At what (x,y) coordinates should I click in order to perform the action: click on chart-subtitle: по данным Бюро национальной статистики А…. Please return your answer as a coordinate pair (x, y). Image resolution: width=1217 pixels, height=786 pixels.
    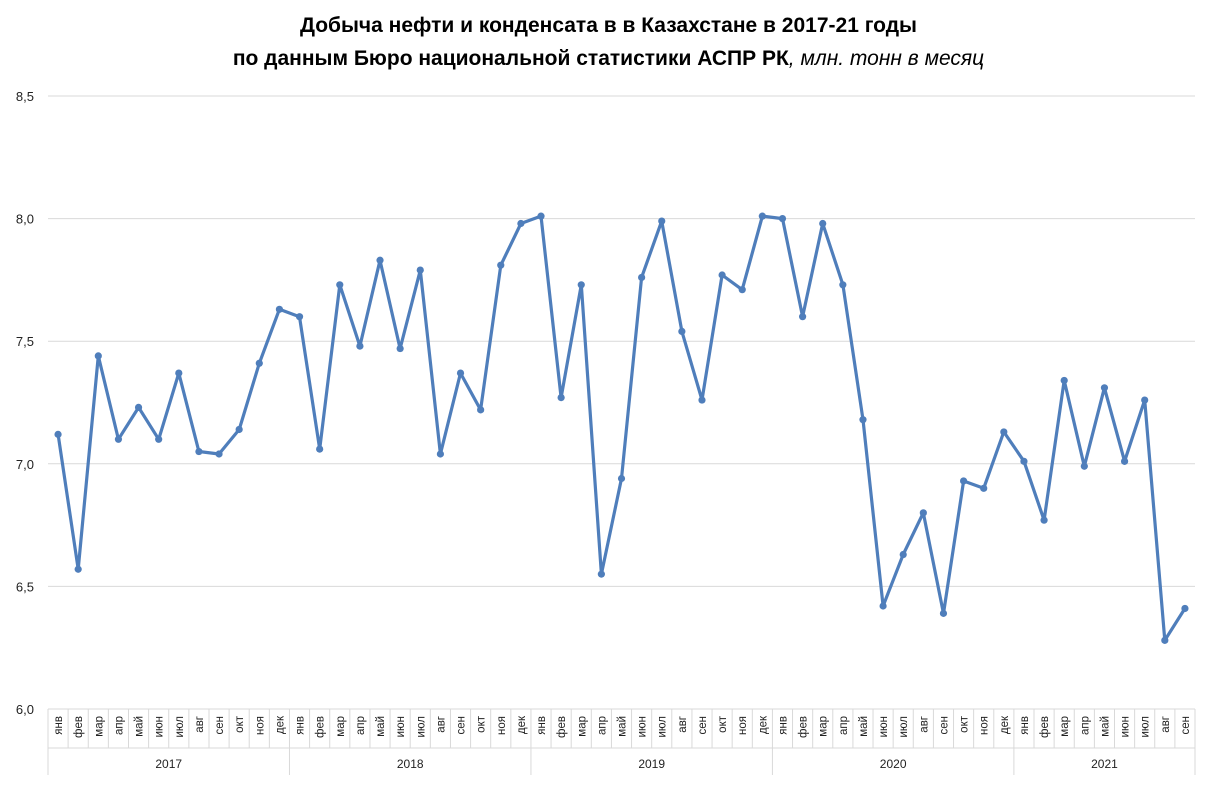
    Looking at the image, I should click on (608, 59).